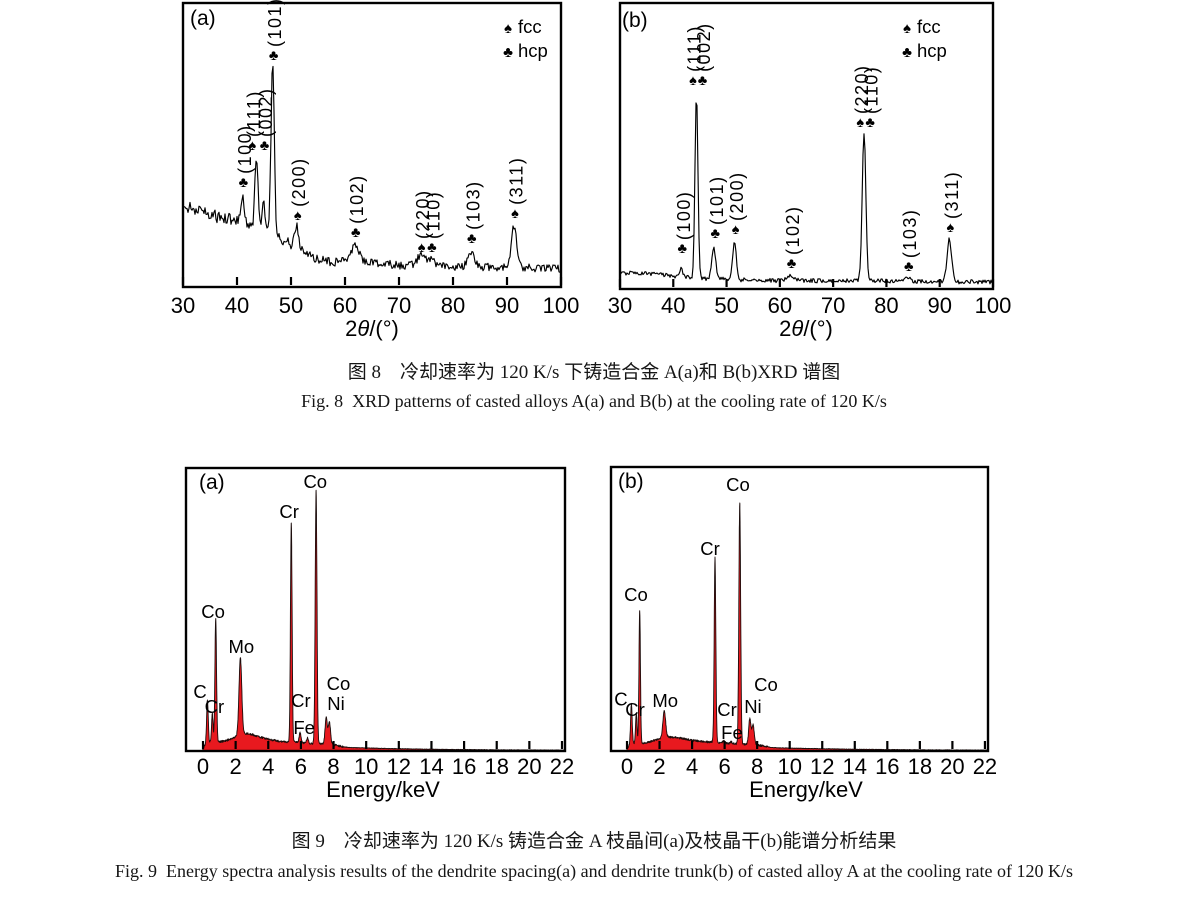 This screenshot has height=897, width=1188. Describe the element at coordinates (793, 230) in the screenshot. I see `xrd-b-peak-label-(102): (102)` at that location.